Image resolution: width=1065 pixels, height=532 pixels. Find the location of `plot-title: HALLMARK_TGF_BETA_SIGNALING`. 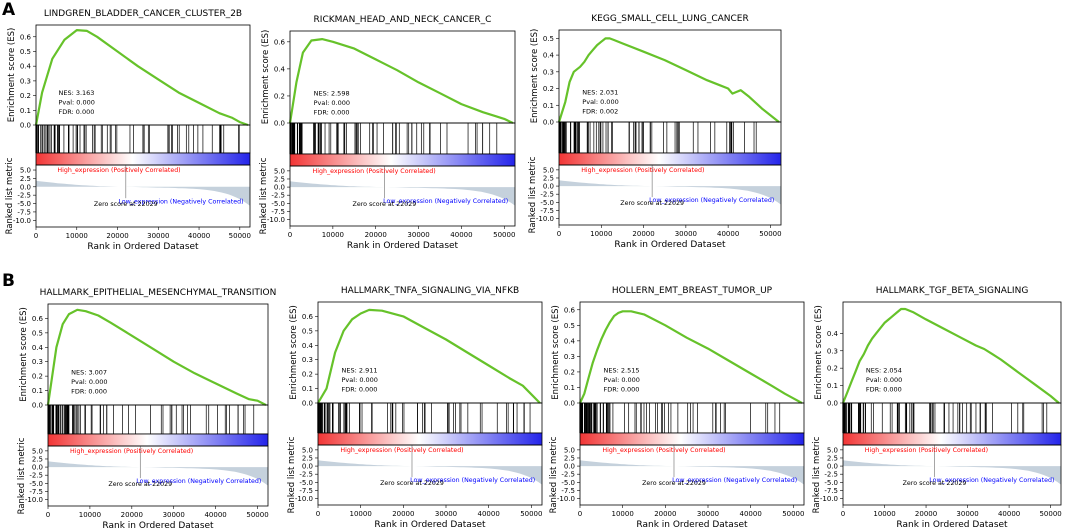

plot-title: HALLMARK_TGF_BETA_SIGNALING is located at coordinates (952, 291).